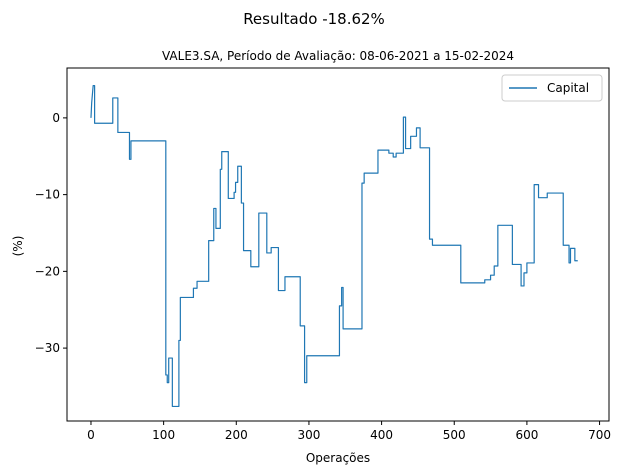 The width and height of the screenshot is (629, 475). I want to click on y-tick-label: −20, so click(47, 271).